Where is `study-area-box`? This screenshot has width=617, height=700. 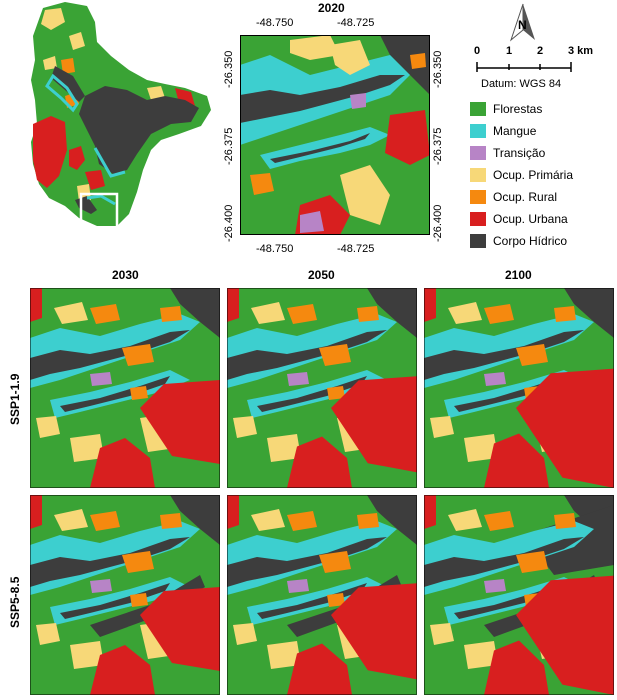
study-area-box is located at coordinates (99, 211).